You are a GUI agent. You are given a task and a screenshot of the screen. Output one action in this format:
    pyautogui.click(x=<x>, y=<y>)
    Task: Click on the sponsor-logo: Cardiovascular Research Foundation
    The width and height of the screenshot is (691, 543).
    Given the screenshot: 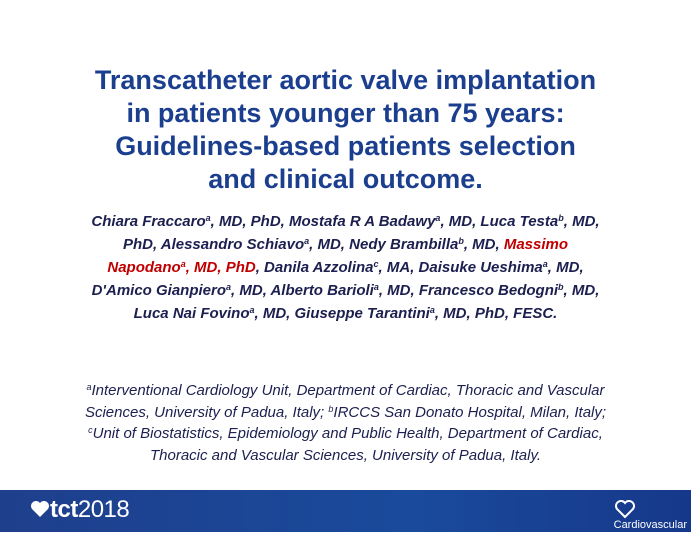 What is the action you would take?
    pyautogui.click(x=650, y=521)
    